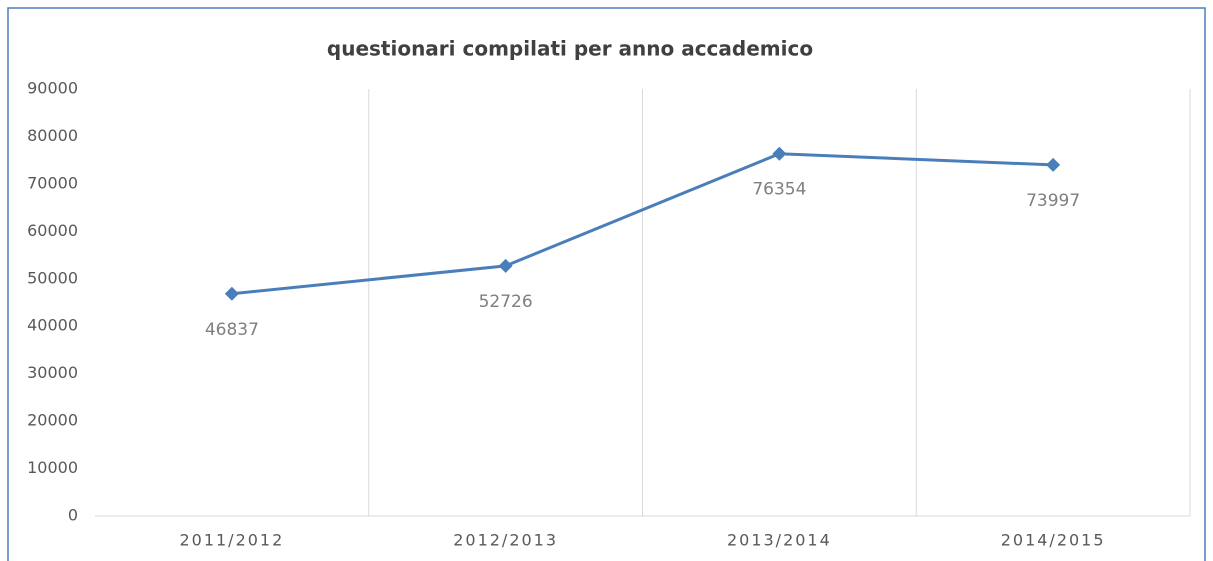 This screenshot has width=1213, height=561. I want to click on y-tick-label: 0, so click(73, 515).